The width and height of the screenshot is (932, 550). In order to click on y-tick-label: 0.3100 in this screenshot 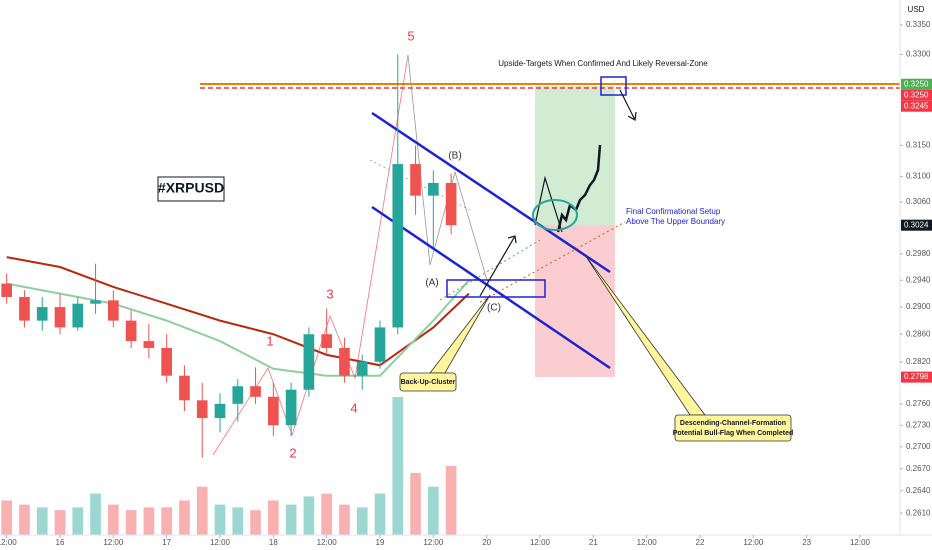, I will do `click(918, 176)`.